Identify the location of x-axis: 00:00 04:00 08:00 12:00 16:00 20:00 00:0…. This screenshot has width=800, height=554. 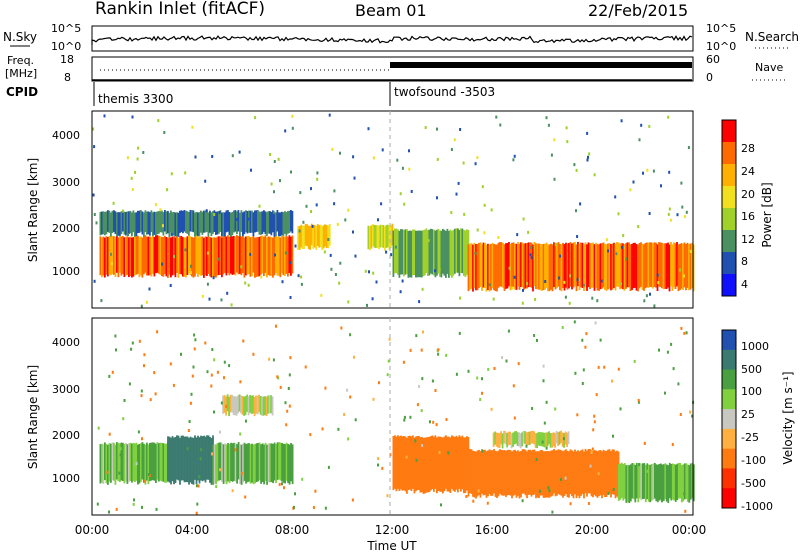
(391, 538).